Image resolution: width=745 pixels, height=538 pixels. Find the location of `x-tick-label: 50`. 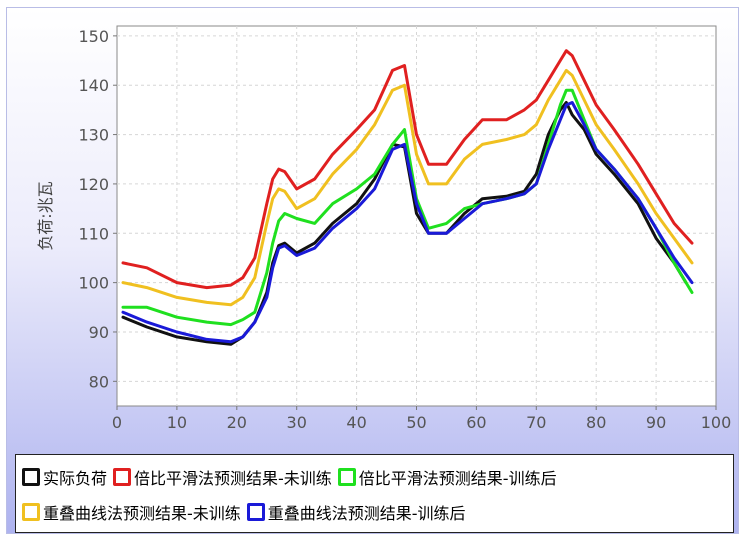

x-tick-label: 50 is located at coordinates (416, 422).